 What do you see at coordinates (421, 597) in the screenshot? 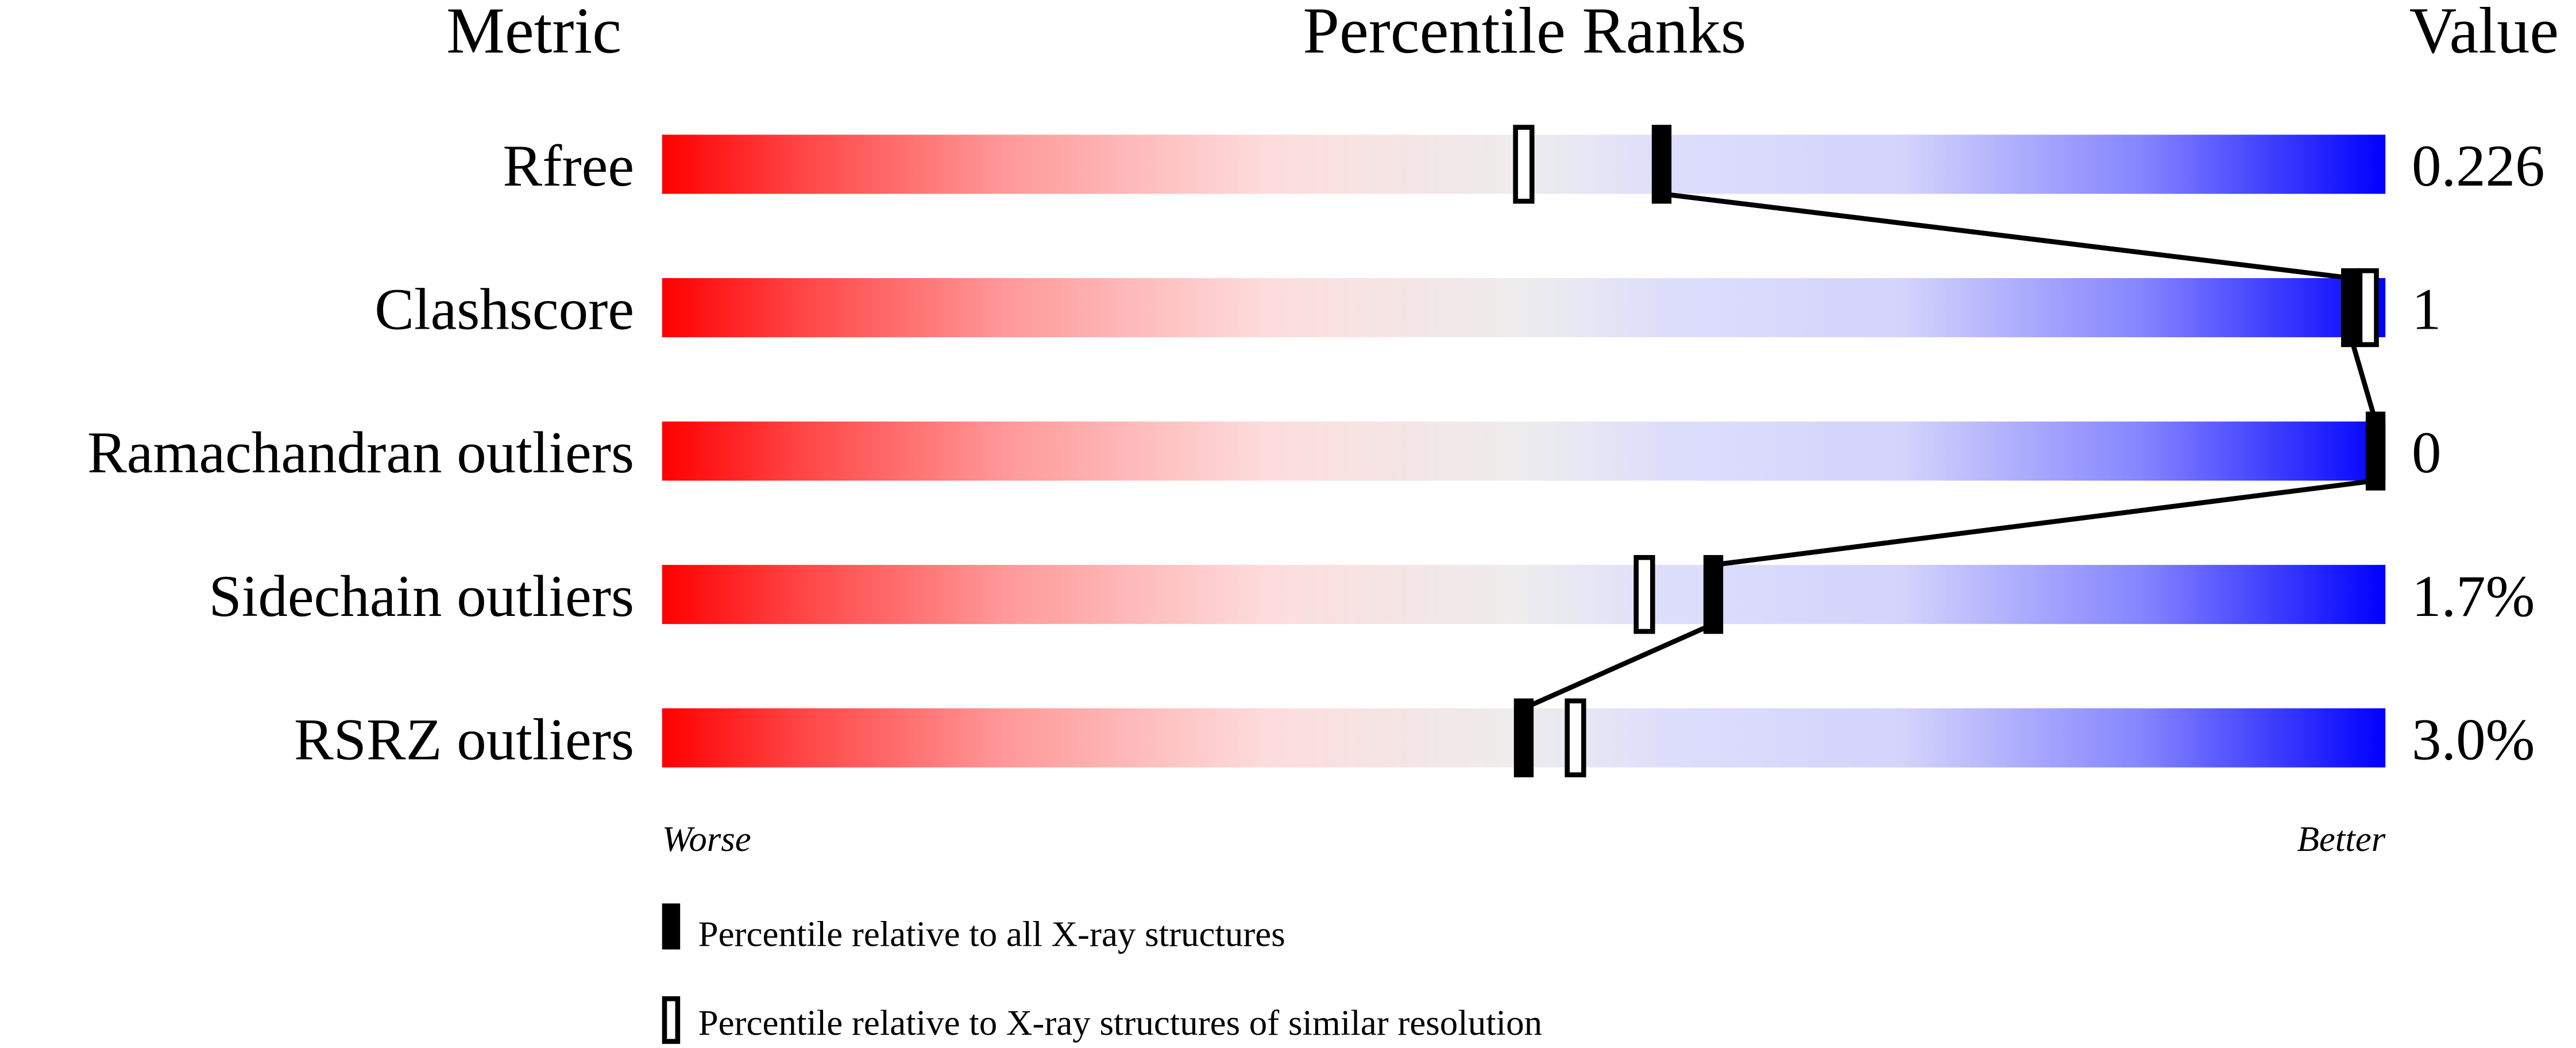
I see `metric-label: Sidechain outliers` at bounding box center [421, 597].